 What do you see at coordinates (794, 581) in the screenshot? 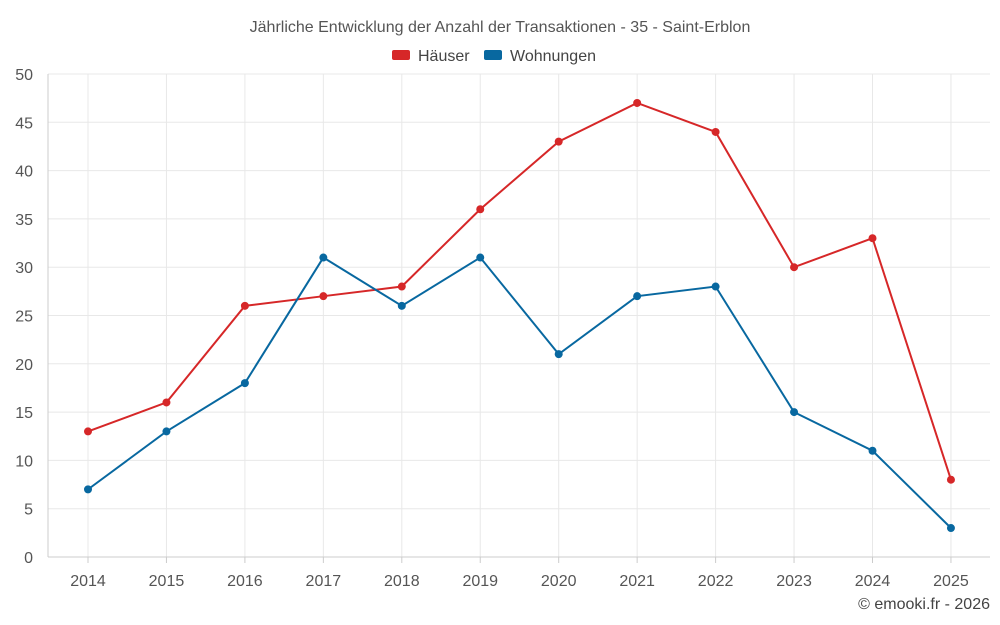
I see `x-tick-label: 2023` at bounding box center [794, 581].